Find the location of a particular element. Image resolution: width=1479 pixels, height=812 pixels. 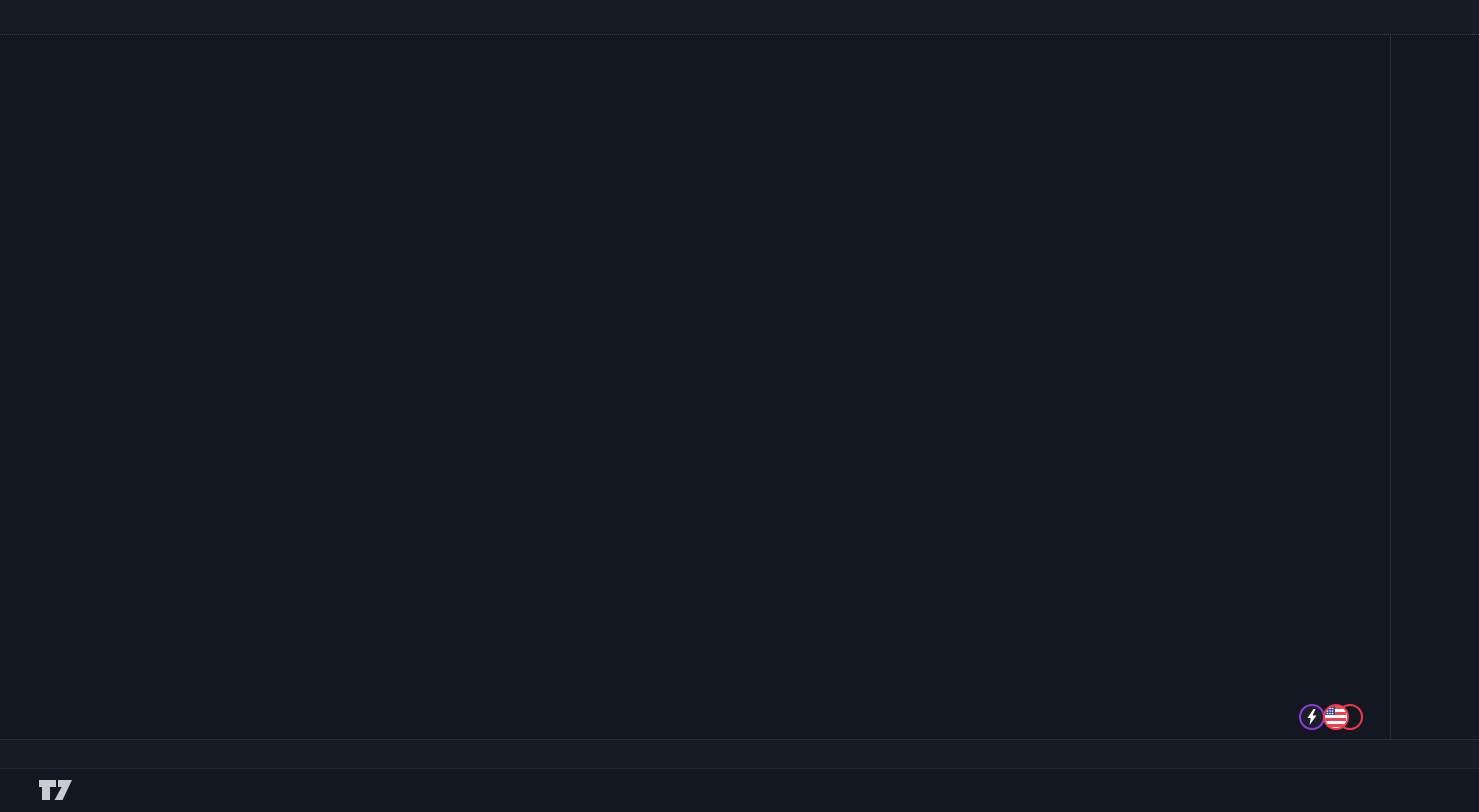

us-flag-idea-bubble-button is located at coordinates (1336, 717).